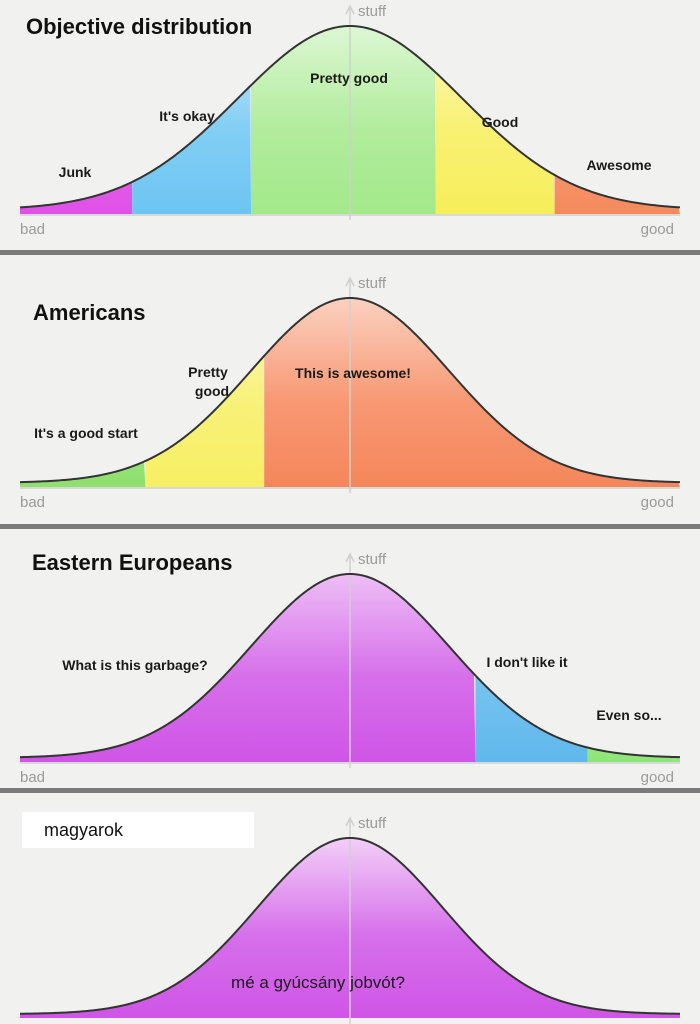 The width and height of the screenshot is (700, 1024). I want to click on panel-title: Americans, so click(89, 312).